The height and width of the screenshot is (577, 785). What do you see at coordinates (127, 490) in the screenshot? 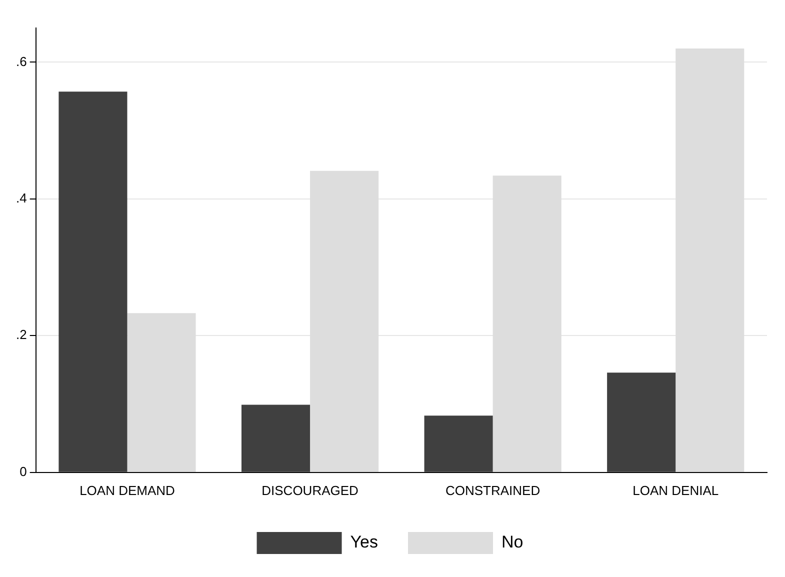
I see `x-tick-label: LOAN DEMAND` at bounding box center [127, 490].